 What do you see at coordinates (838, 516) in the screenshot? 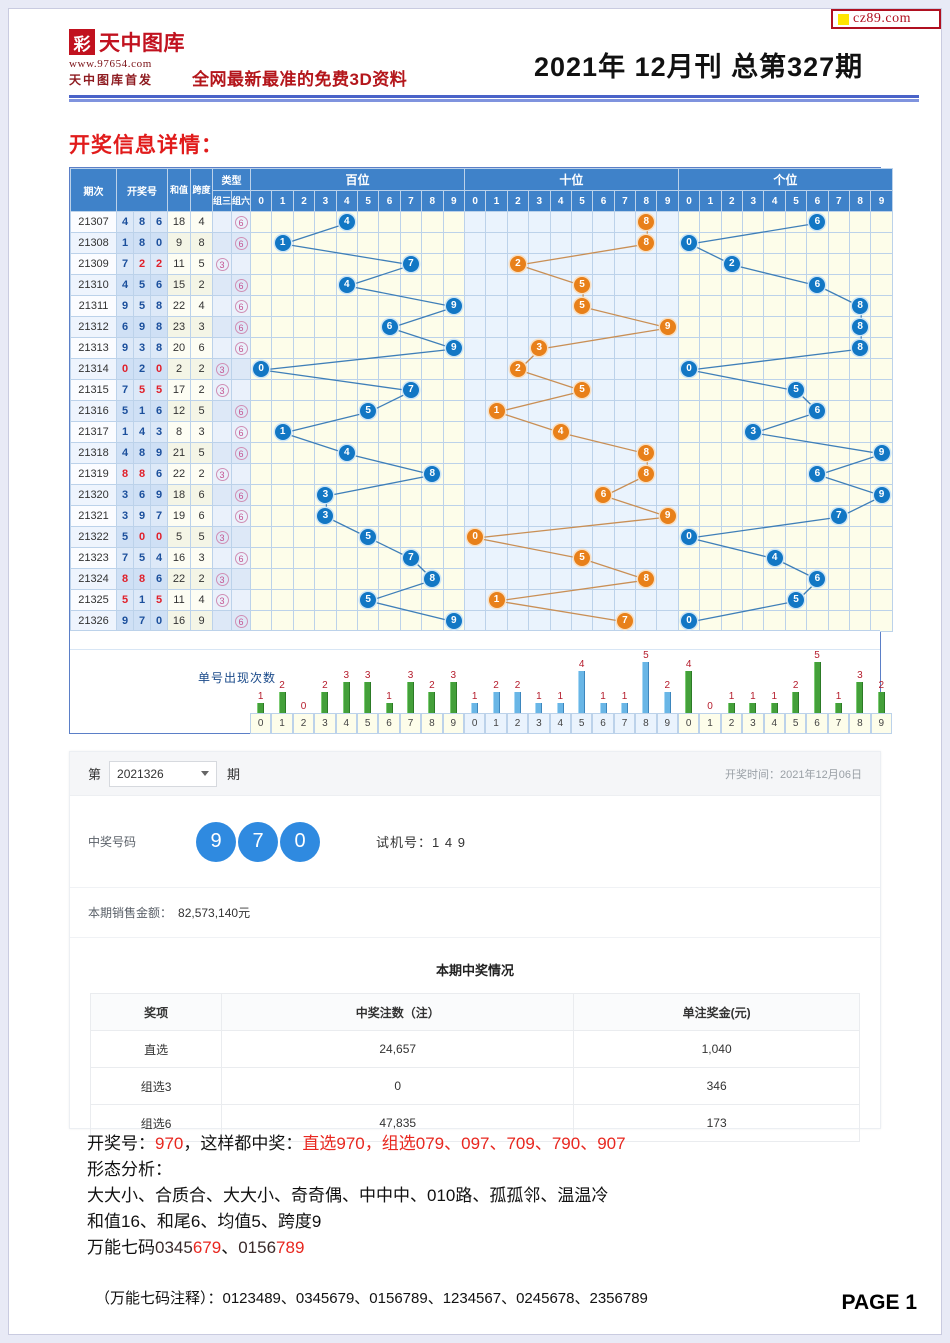
I see `cell-trend-slot: 7` at bounding box center [838, 516].